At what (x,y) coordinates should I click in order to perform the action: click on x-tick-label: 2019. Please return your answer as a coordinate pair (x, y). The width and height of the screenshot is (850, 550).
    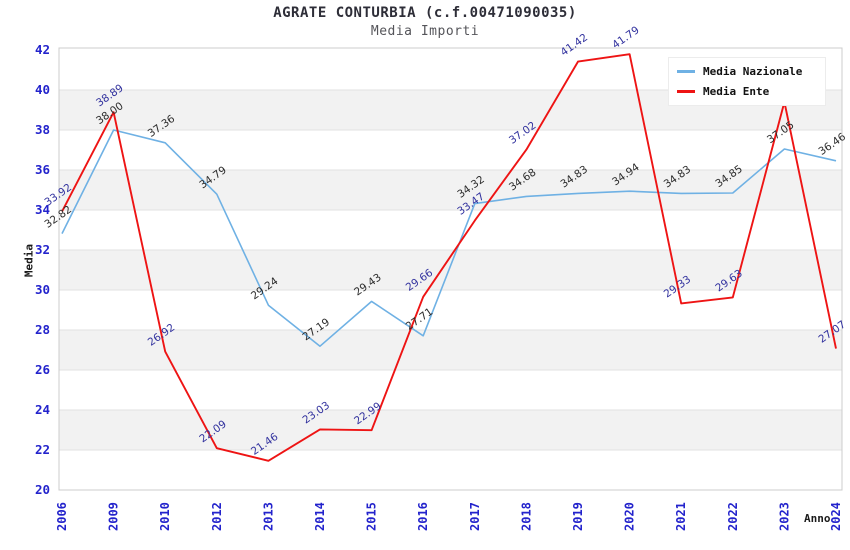
    Looking at the image, I should click on (578, 516).